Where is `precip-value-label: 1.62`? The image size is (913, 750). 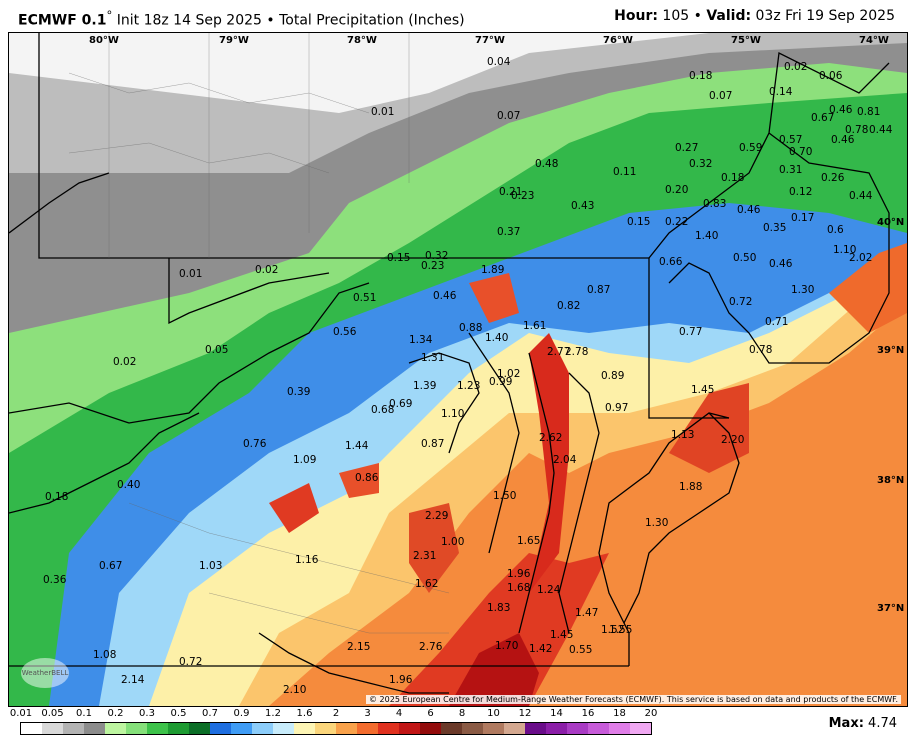 precip-value-label: 1.62 is located at coordinates (426, 584).